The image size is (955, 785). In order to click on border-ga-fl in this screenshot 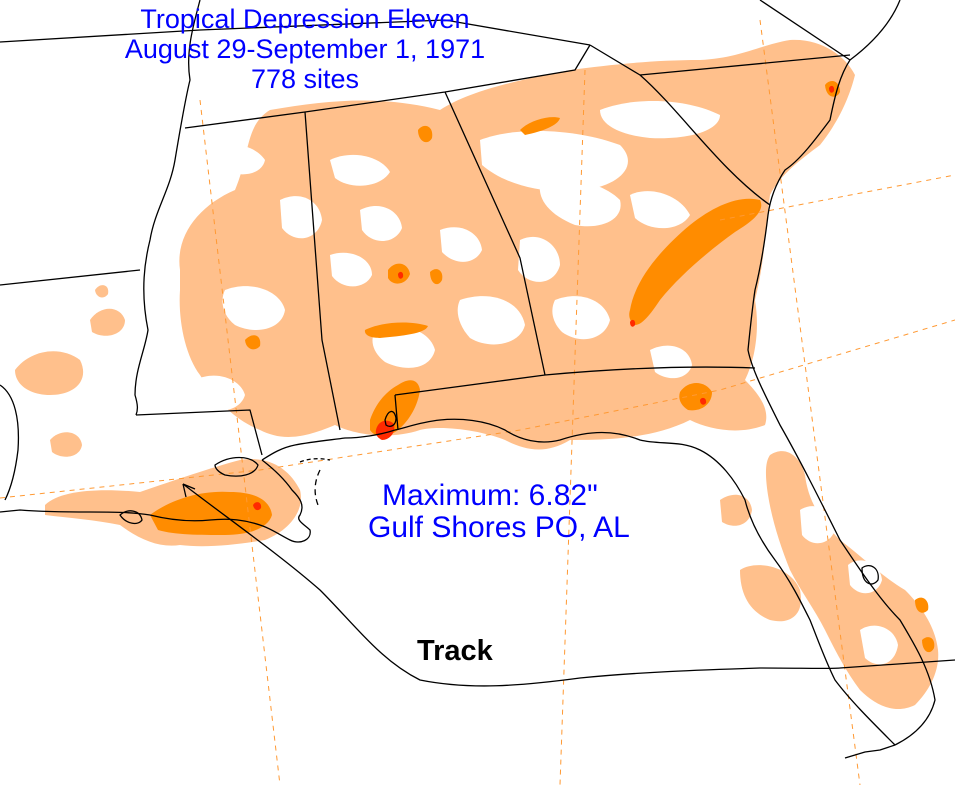, I will do `click(650, 371)`.